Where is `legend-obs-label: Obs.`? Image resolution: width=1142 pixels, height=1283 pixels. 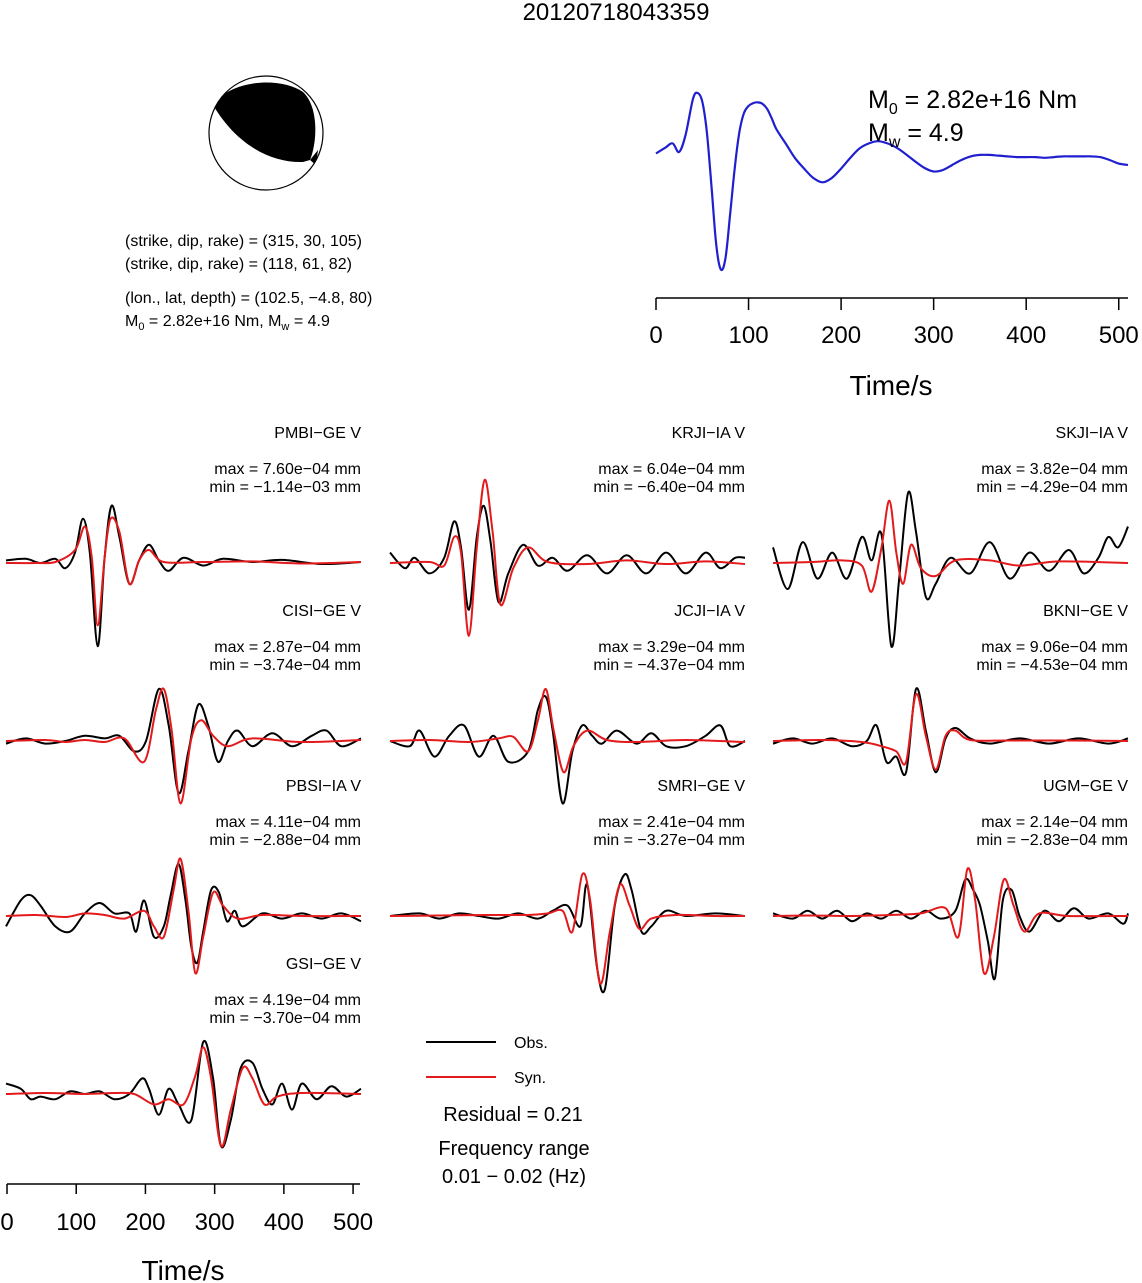
legend-obs-label: Obs. is located at coordinates (531, 1043).